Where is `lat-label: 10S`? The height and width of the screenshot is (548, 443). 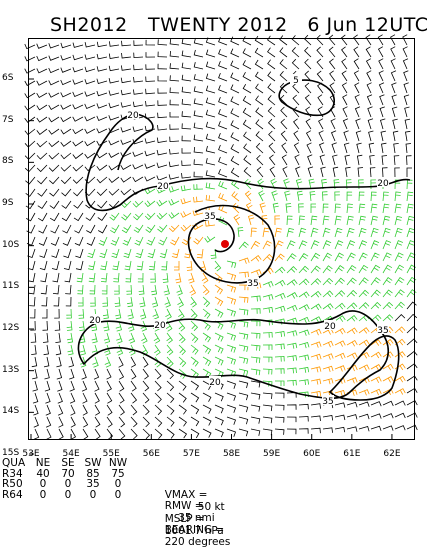 lat-label: 10S is located at coordinates (11, 244).